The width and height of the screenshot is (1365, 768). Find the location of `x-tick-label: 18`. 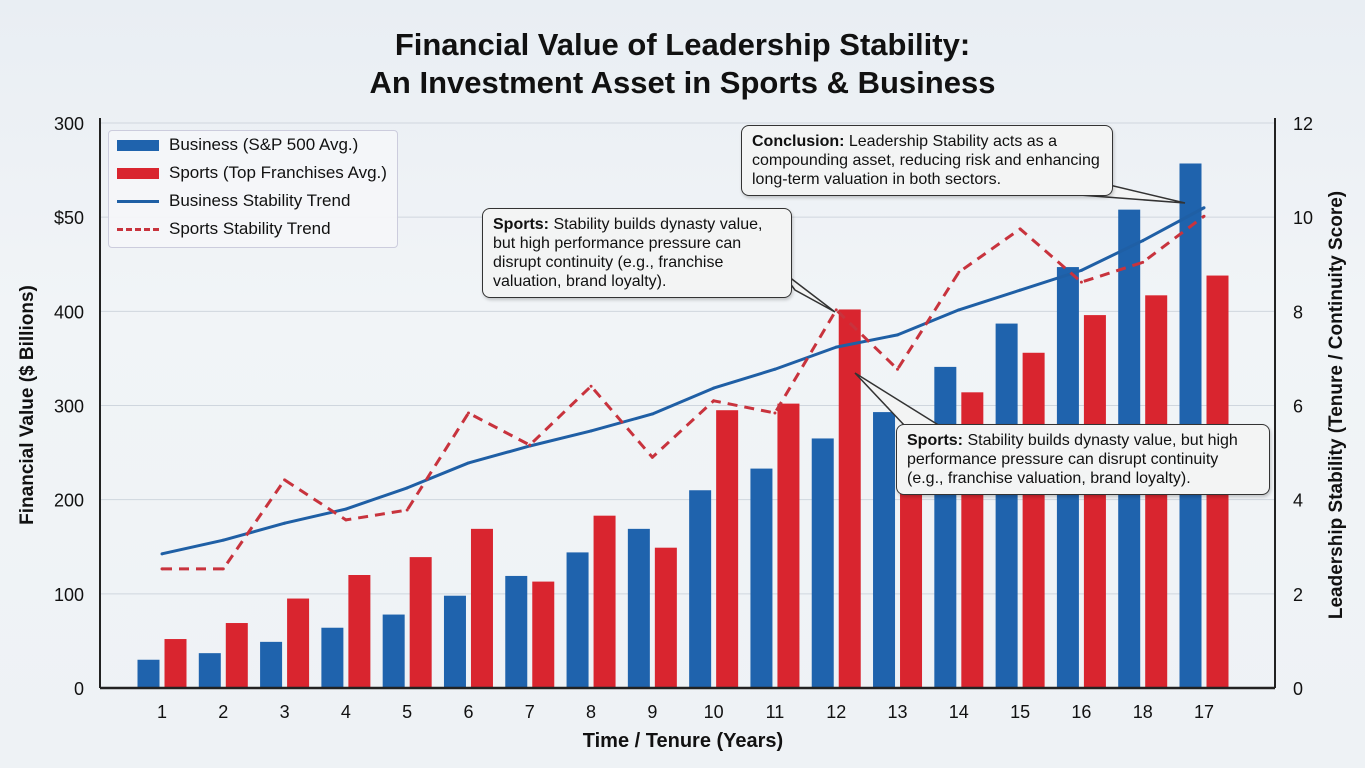

x-tick-label: 18 is located at coordinates (1143, 712).